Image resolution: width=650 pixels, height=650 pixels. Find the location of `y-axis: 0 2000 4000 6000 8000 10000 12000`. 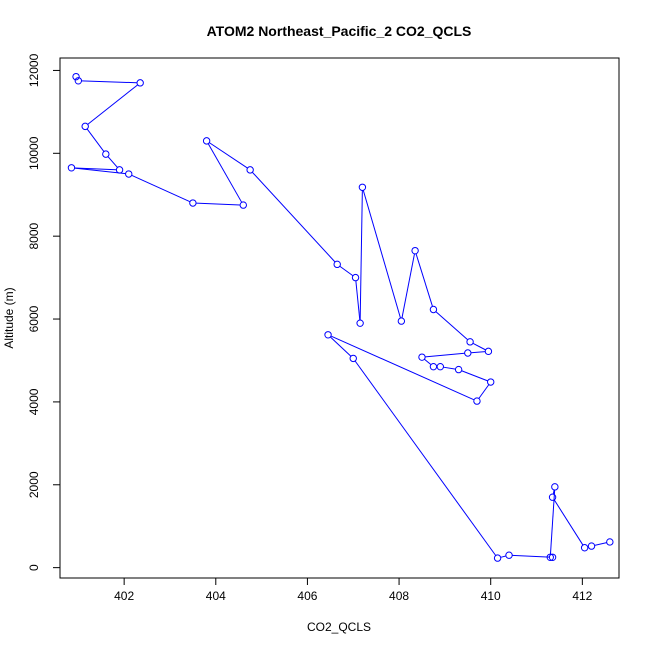

y-axis: 0 2000 4000 6000 8000 10000 12000 is located at coordinates (43, 312).